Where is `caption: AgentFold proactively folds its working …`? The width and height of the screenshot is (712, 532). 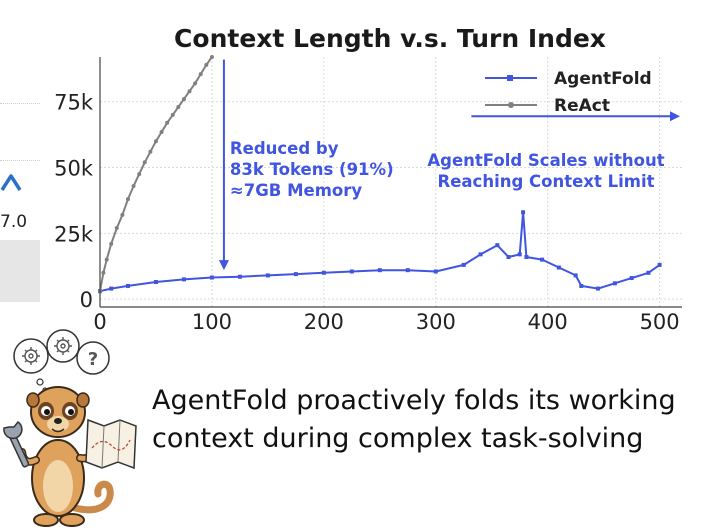
caption: AgentFold proactively folds its working … is located at coordinates (429, 420).